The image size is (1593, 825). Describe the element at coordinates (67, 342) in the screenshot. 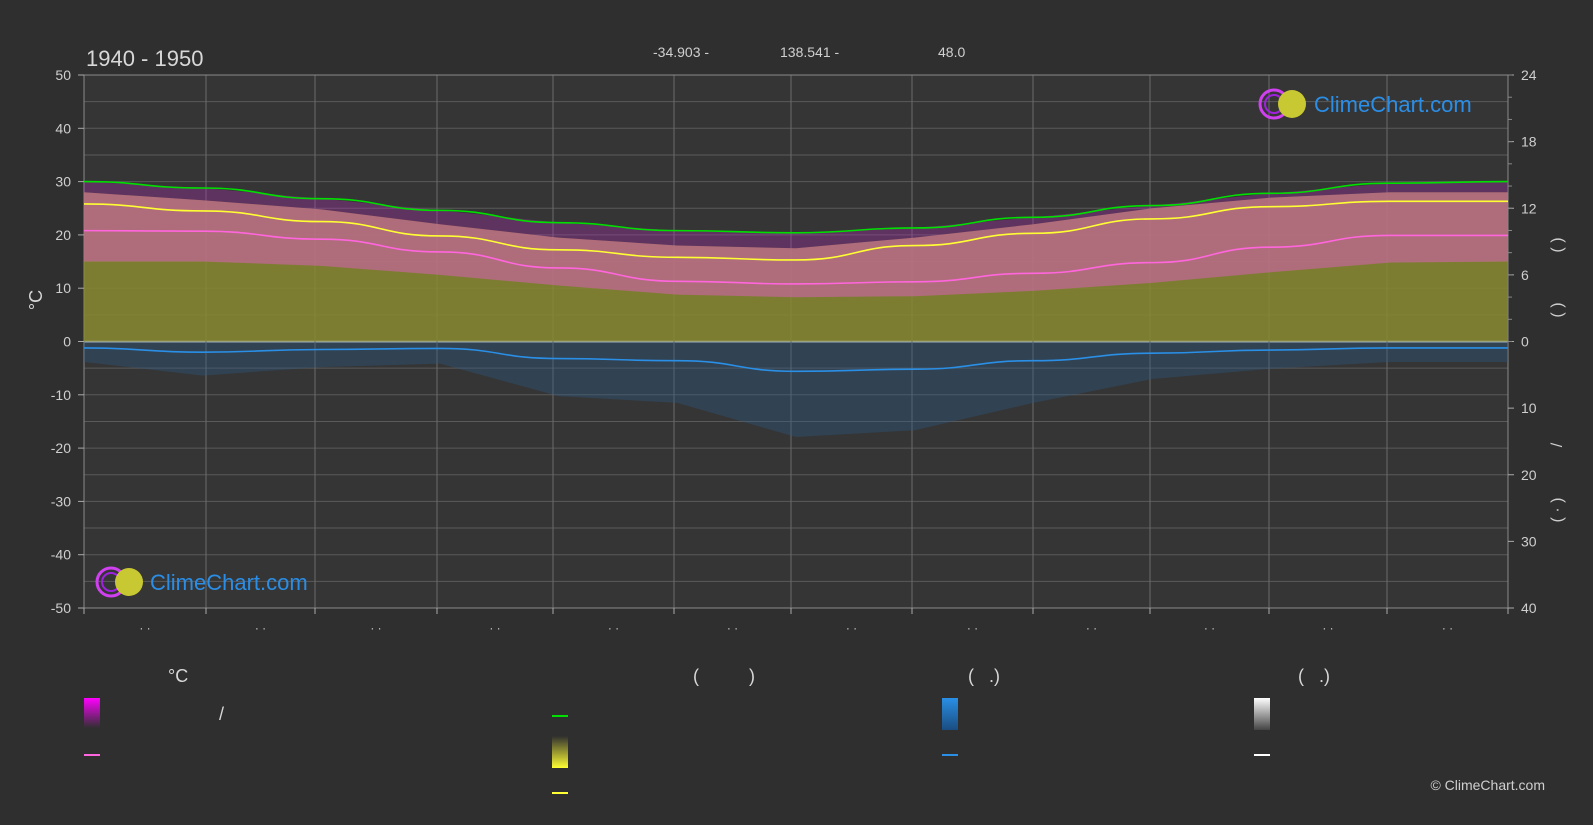

I see `left-axis-tick: 0` at that location.